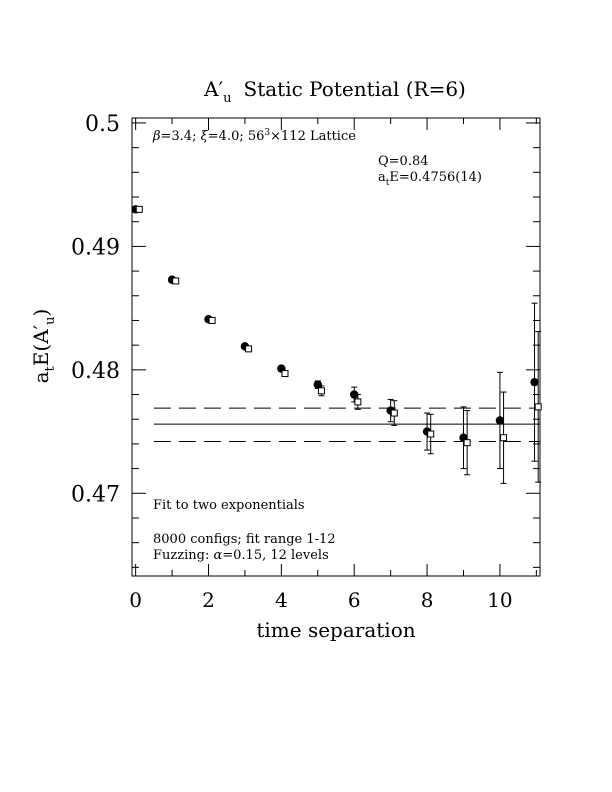  I want to click on x-tick-label: 0, so click(135, 600).